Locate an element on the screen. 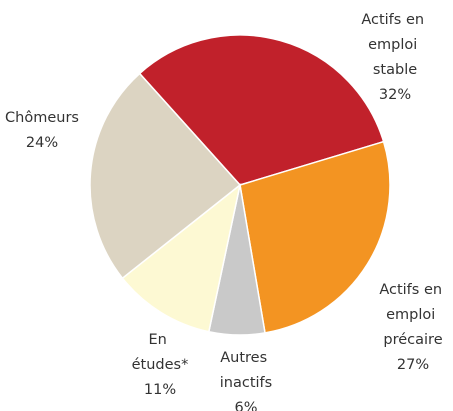 The height and width of the screenshot is (411, 453). pie-slice is located at coordinates (181, 258).